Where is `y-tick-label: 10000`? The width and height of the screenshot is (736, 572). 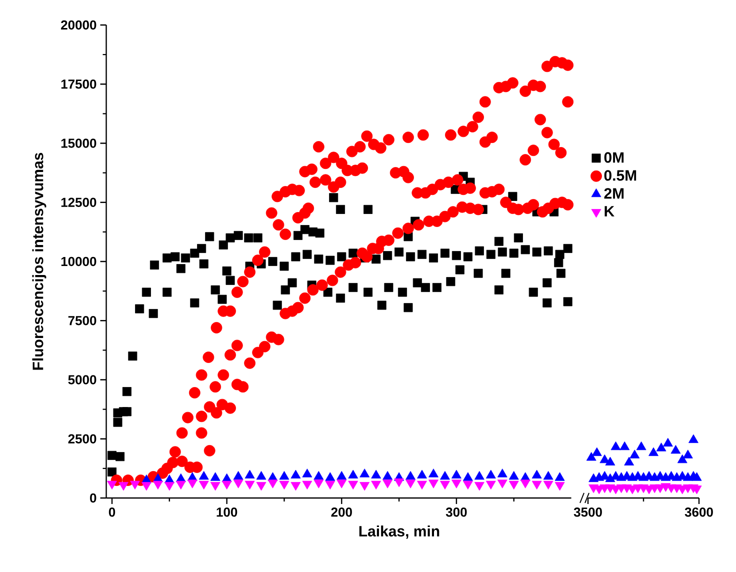
y-tick-label: 10000 is located at coordinates (78, 261).